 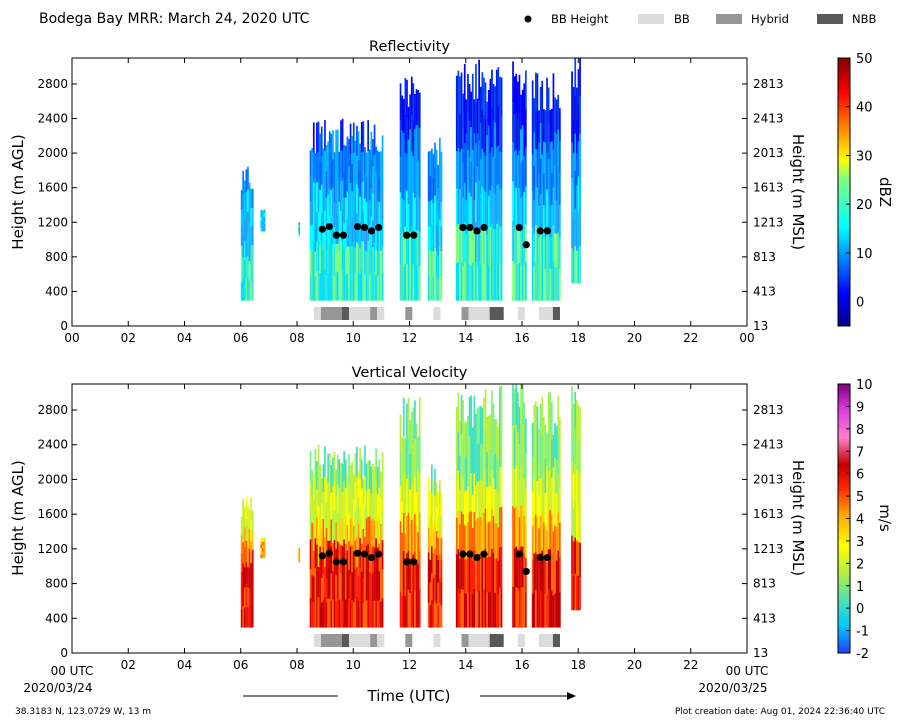 I want to click on x-tick-label: 02, so click(x=128, y=665).